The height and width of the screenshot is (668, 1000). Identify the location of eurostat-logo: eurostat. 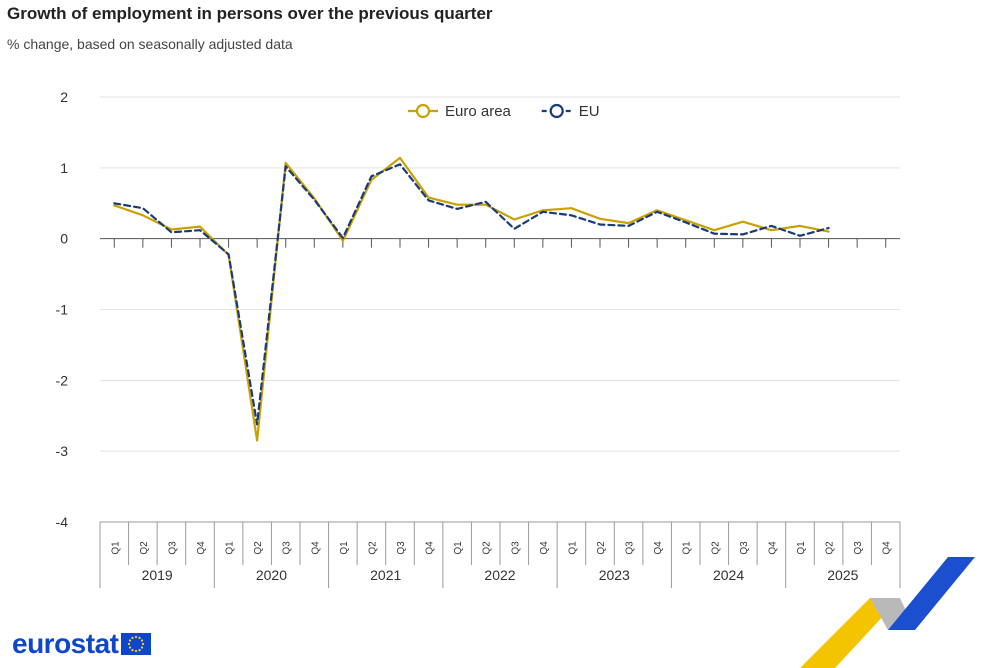
(82, 644).